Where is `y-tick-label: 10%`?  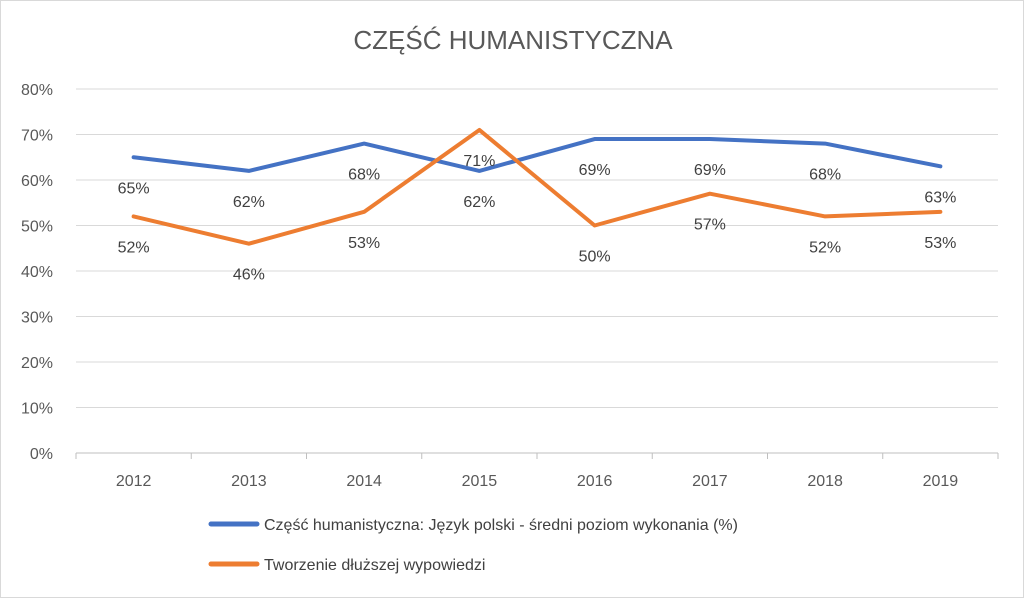 y-tick-label: 10% is located at coordinates (37, 409).